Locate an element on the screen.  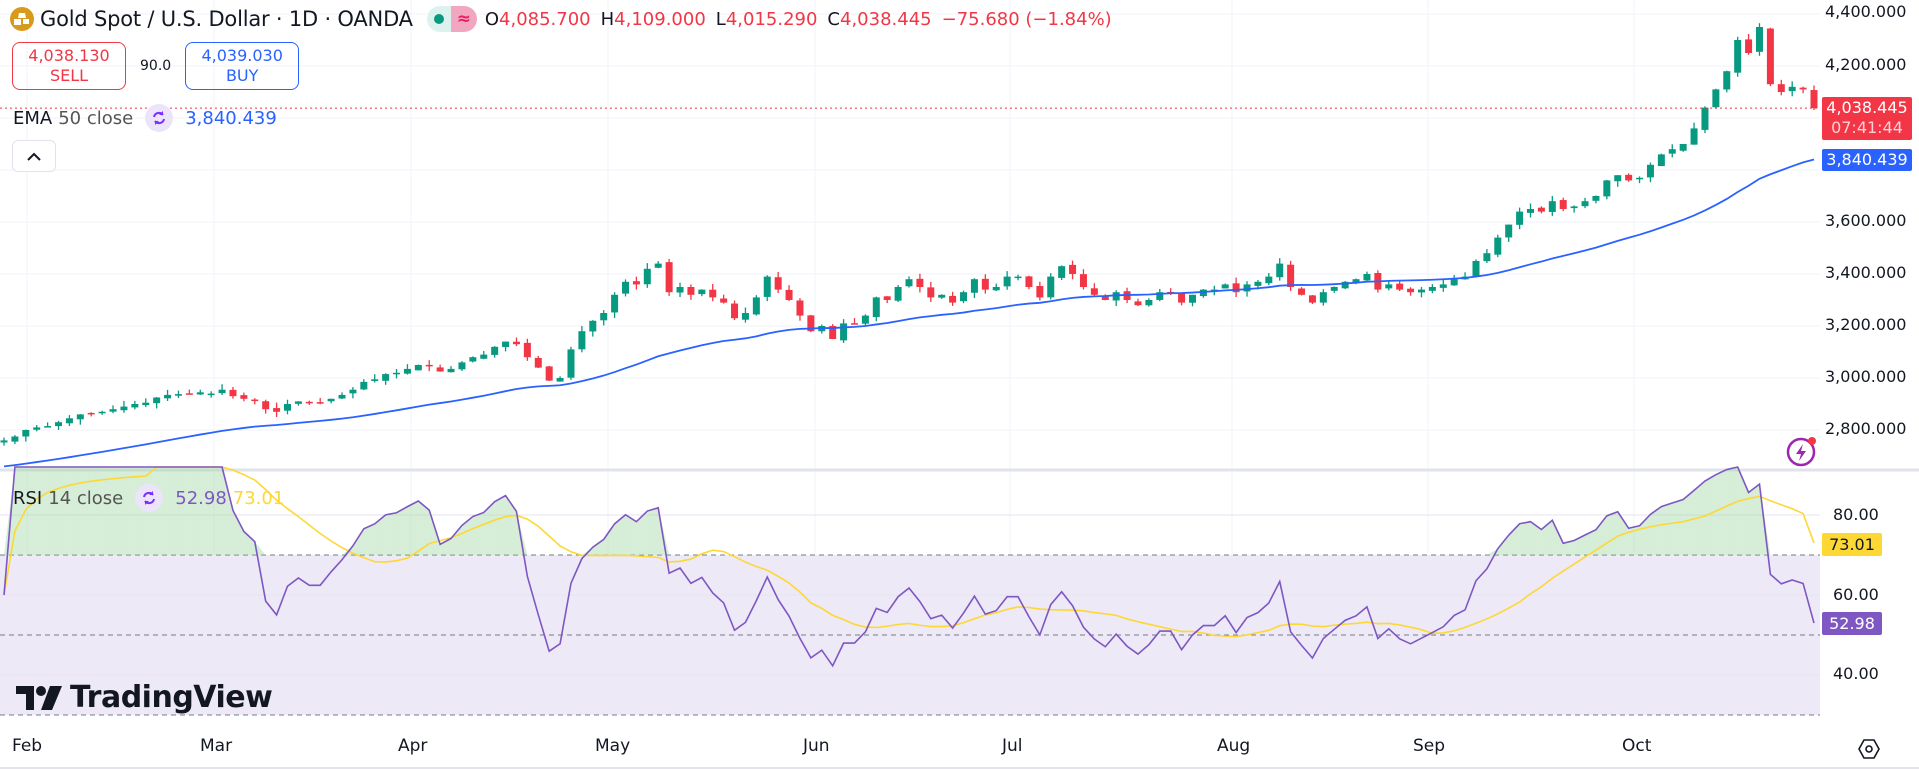
rsi-value-tag: 52.98 is located at coordinates (1852, 623).